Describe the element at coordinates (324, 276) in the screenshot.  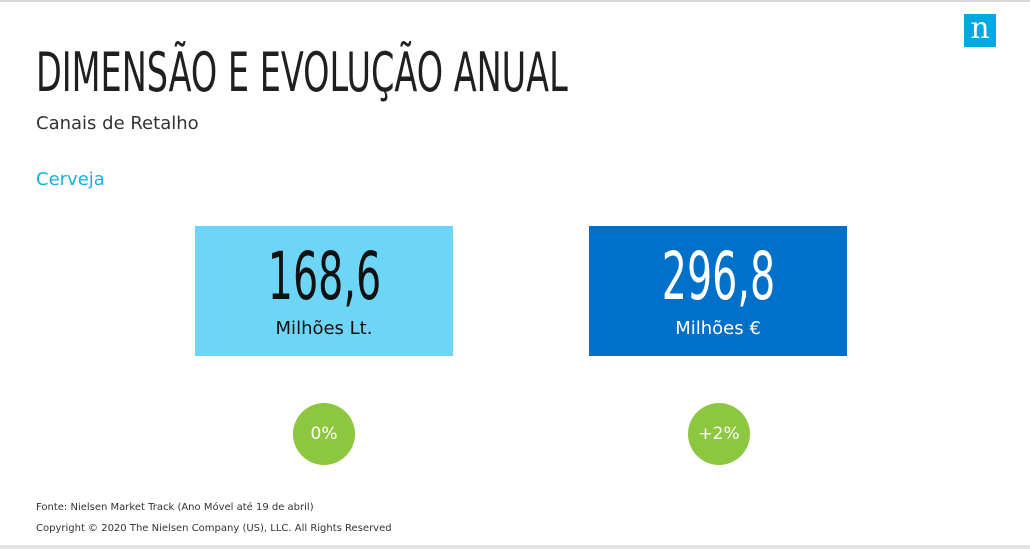
I see `kpi-volume-value: 168,6` at that location.